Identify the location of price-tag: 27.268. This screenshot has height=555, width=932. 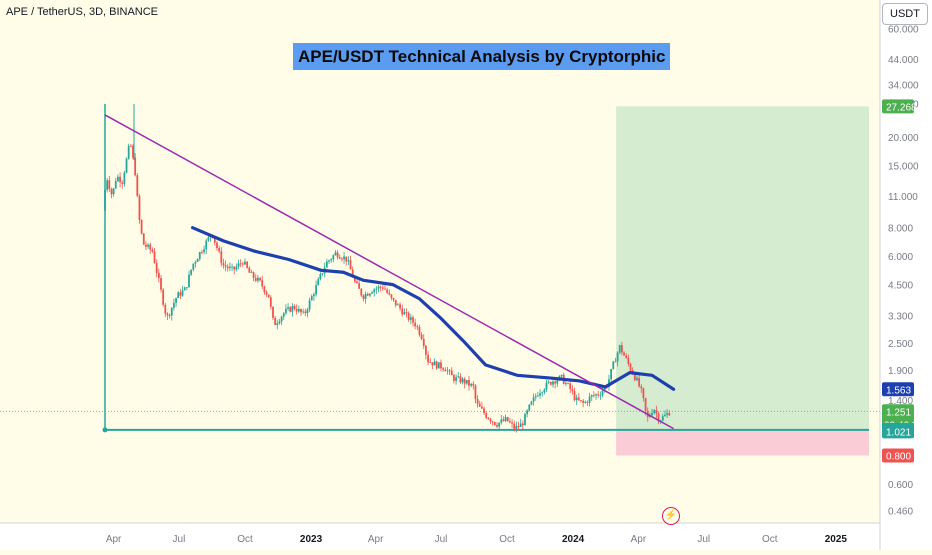
(899, 106).